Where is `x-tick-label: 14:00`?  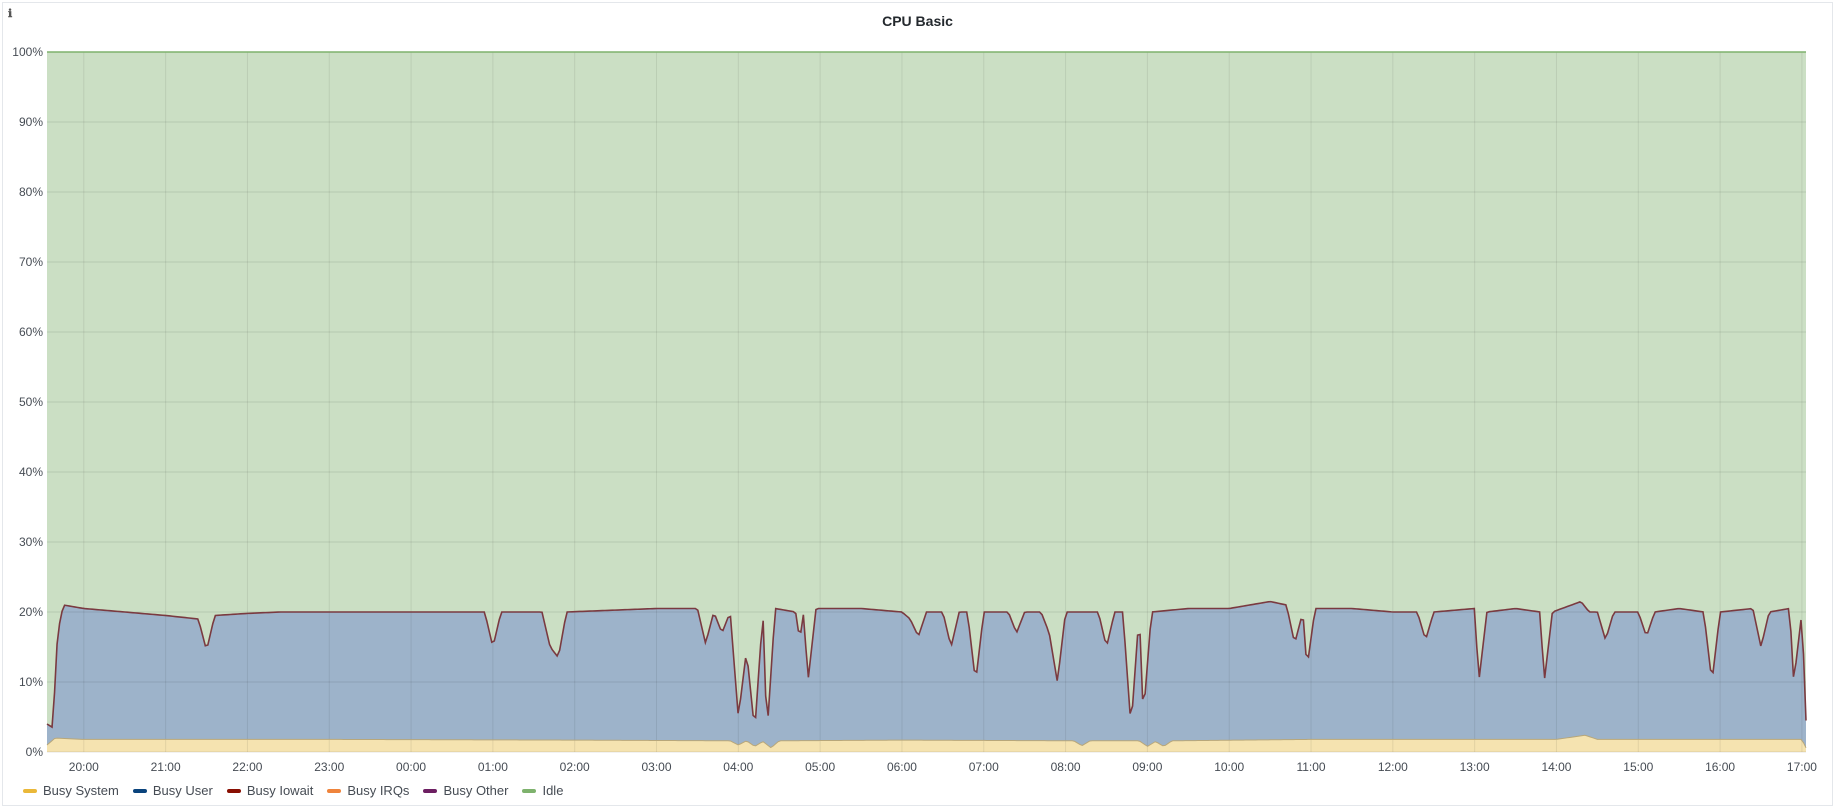
x-tick-label: 14:00 is located at coordinates (1556, 766).